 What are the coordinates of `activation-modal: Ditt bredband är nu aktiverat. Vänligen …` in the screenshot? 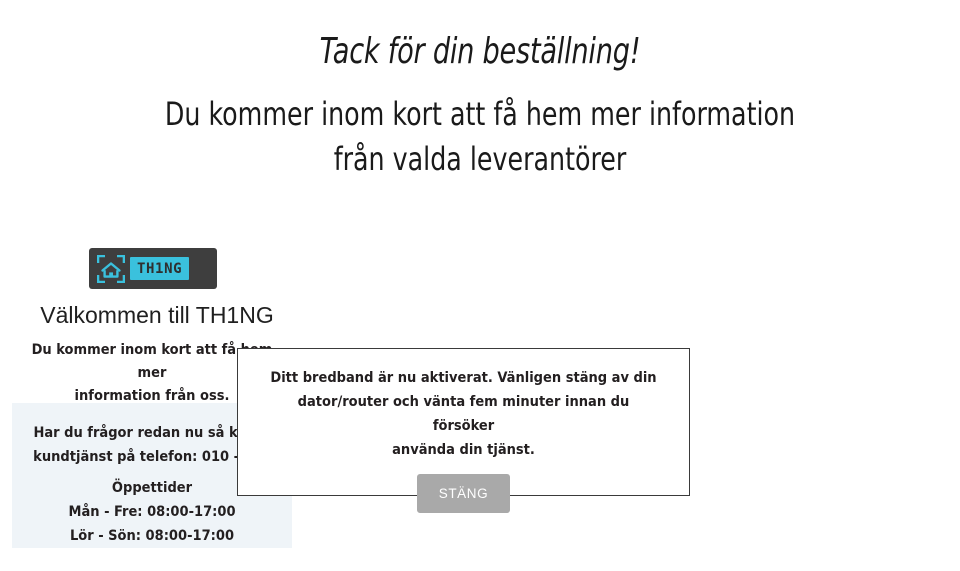 It's located at (463, 430).